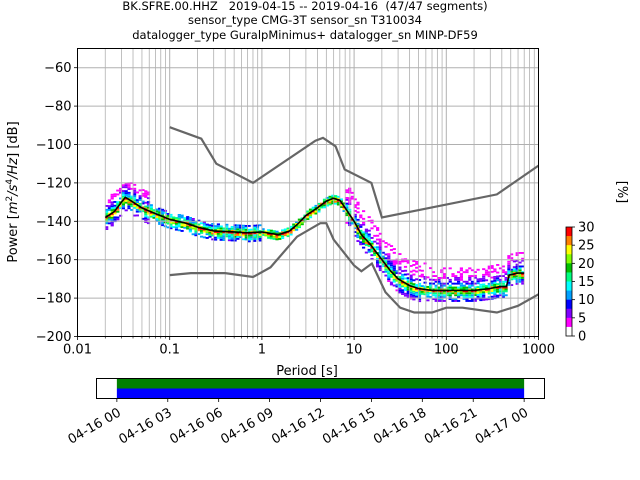  What do you see at coordinates (146, 426) in the screenshot?
I see `timeline-tick-label: 04-16 03` at bounding box center [146, 426].